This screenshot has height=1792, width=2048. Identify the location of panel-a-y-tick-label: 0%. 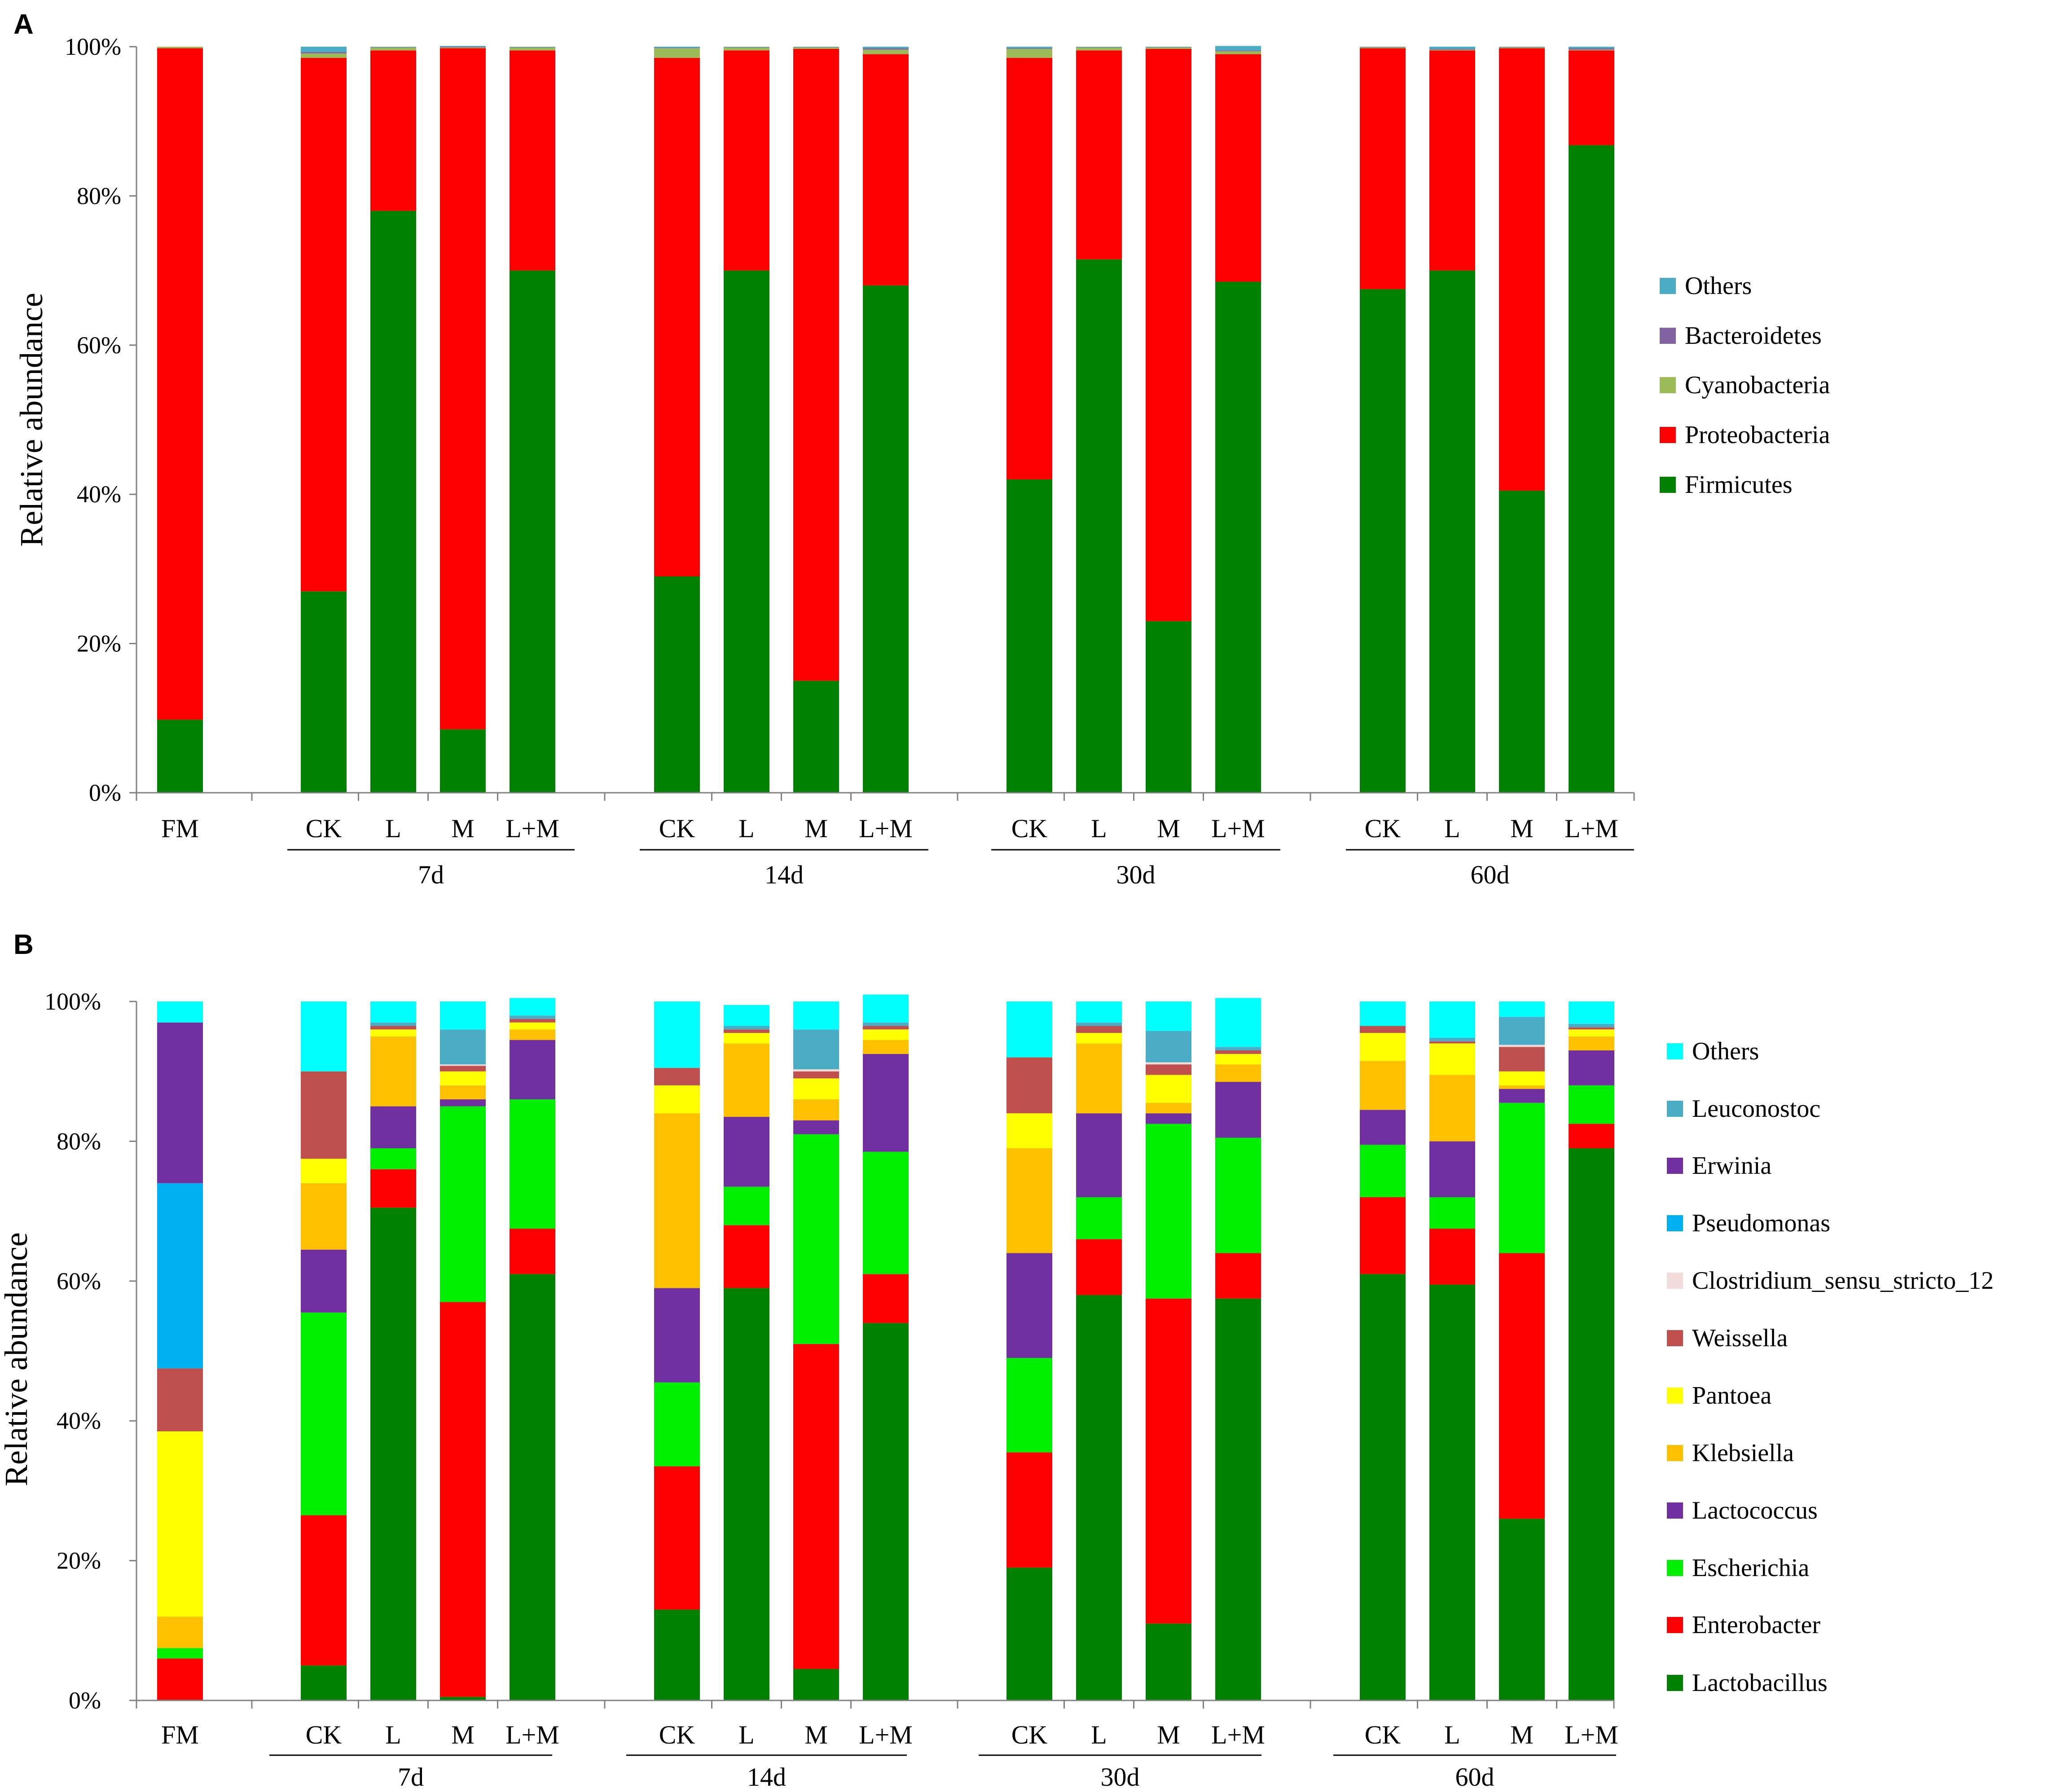
(105, 793).